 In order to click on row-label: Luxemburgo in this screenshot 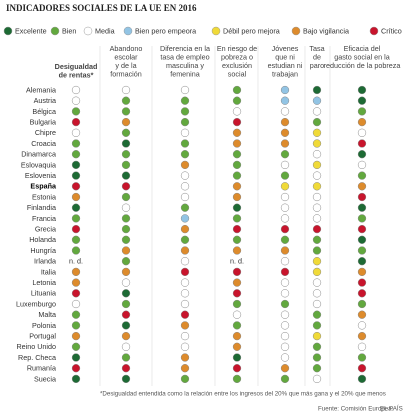, I will do `click(36, 303)`.